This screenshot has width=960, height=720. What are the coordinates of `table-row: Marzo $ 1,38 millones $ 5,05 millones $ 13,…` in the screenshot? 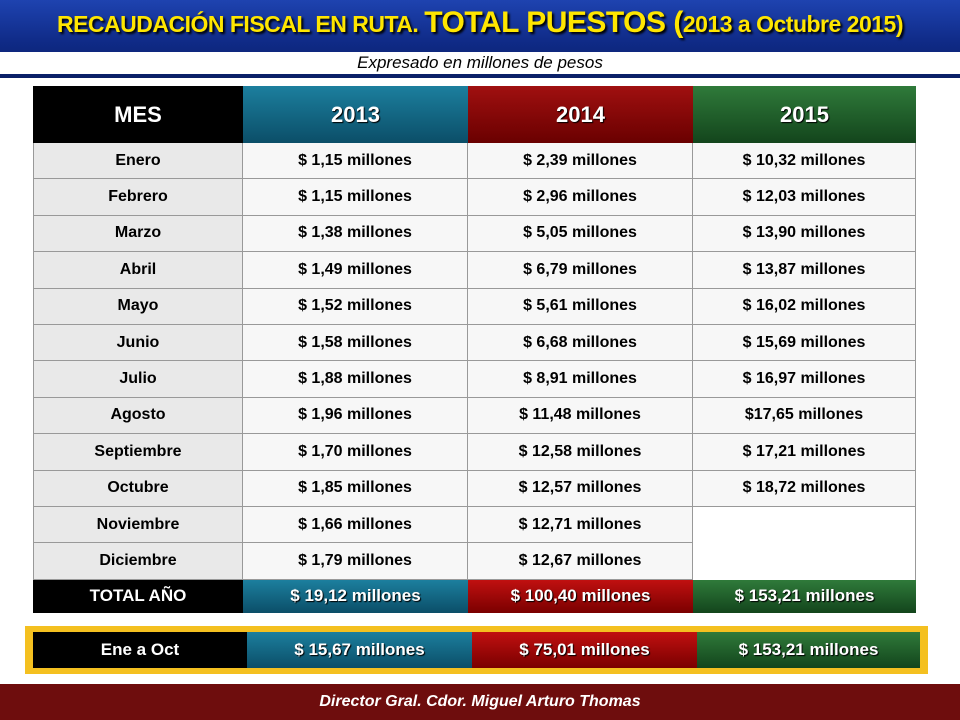 It's located at (474, 234).